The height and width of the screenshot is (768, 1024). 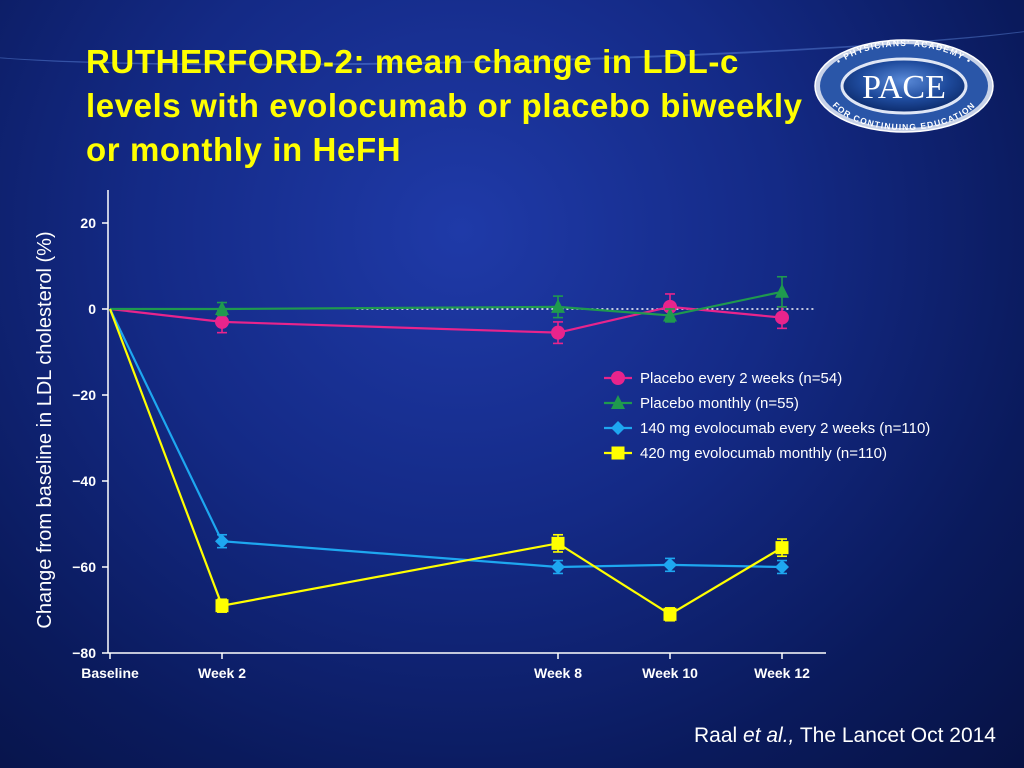 What do you see at coordinates (84, 395) in the screenshot?
I see `y-tick-label: −20` at bounding box center [84, 395].